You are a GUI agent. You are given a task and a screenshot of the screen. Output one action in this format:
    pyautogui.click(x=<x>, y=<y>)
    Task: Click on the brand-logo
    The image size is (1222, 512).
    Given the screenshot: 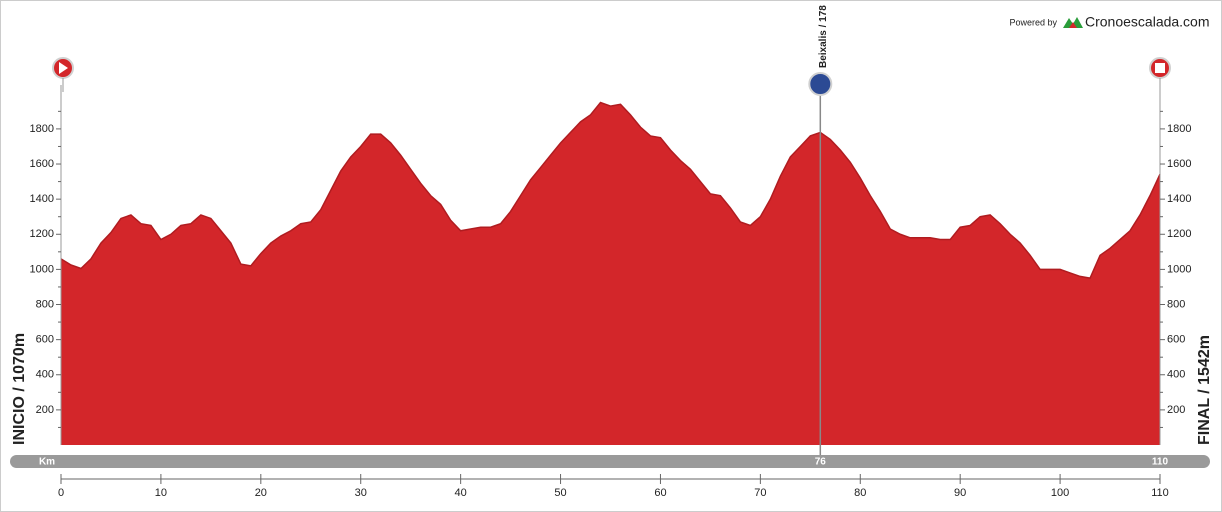 What is the action you would take?
    pyautogui.click(x=1073, y=22)
    